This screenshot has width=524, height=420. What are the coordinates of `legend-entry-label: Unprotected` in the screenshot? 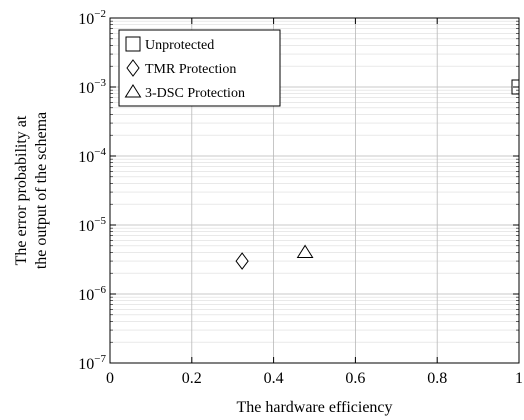 It's located at (179, 45).